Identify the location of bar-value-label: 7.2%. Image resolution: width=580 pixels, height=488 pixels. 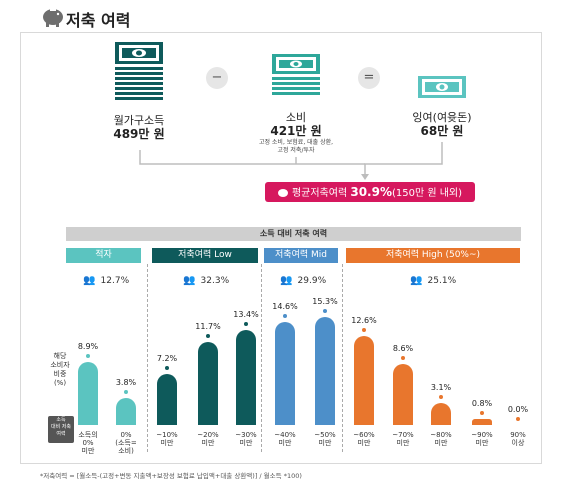
(167, 359).